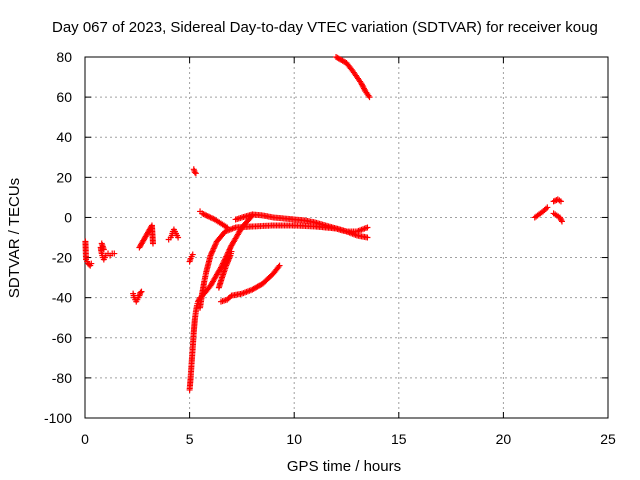  I want to click on y-tick-label: -100, so click(58, 418).